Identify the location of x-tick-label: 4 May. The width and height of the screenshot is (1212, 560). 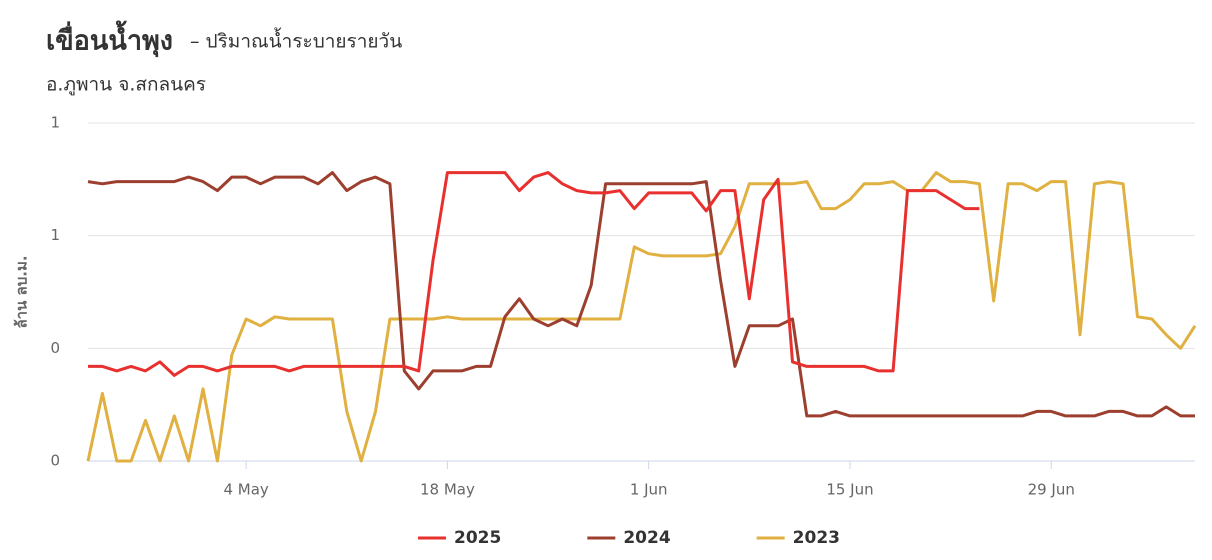
(245, 490).